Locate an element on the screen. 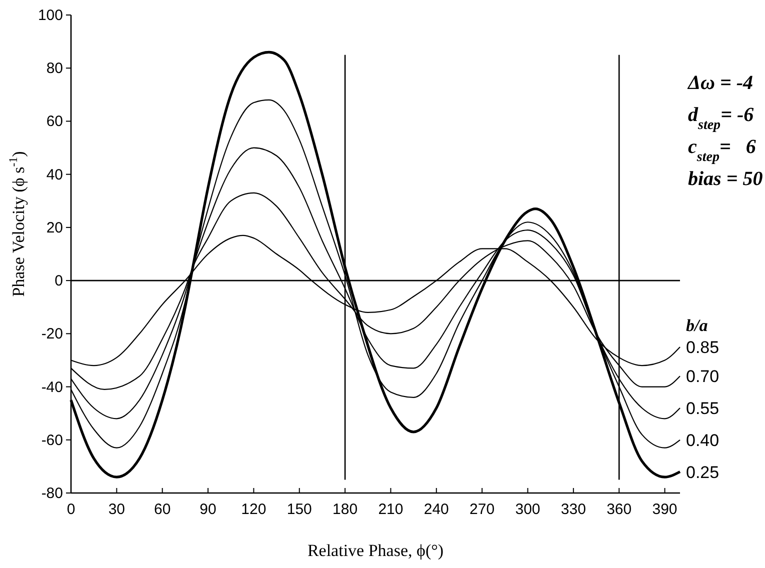  series-label: 0.85 is located at coordinates (703, 347).